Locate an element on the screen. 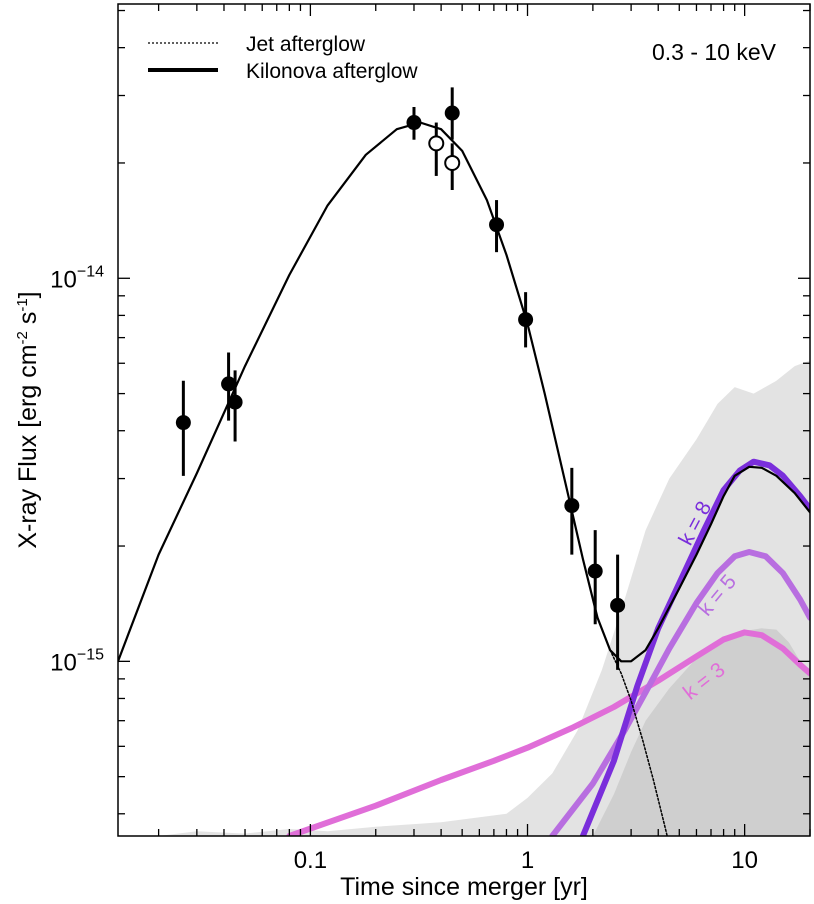 The image size is (814, 904). curve-k8 is located at coordinates (694, 647).